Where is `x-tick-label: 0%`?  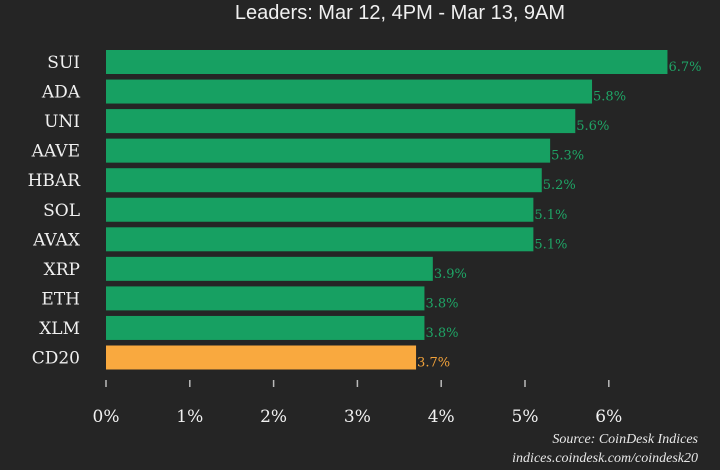 x-tick-label: 0% is located at coordinates (106, 417).